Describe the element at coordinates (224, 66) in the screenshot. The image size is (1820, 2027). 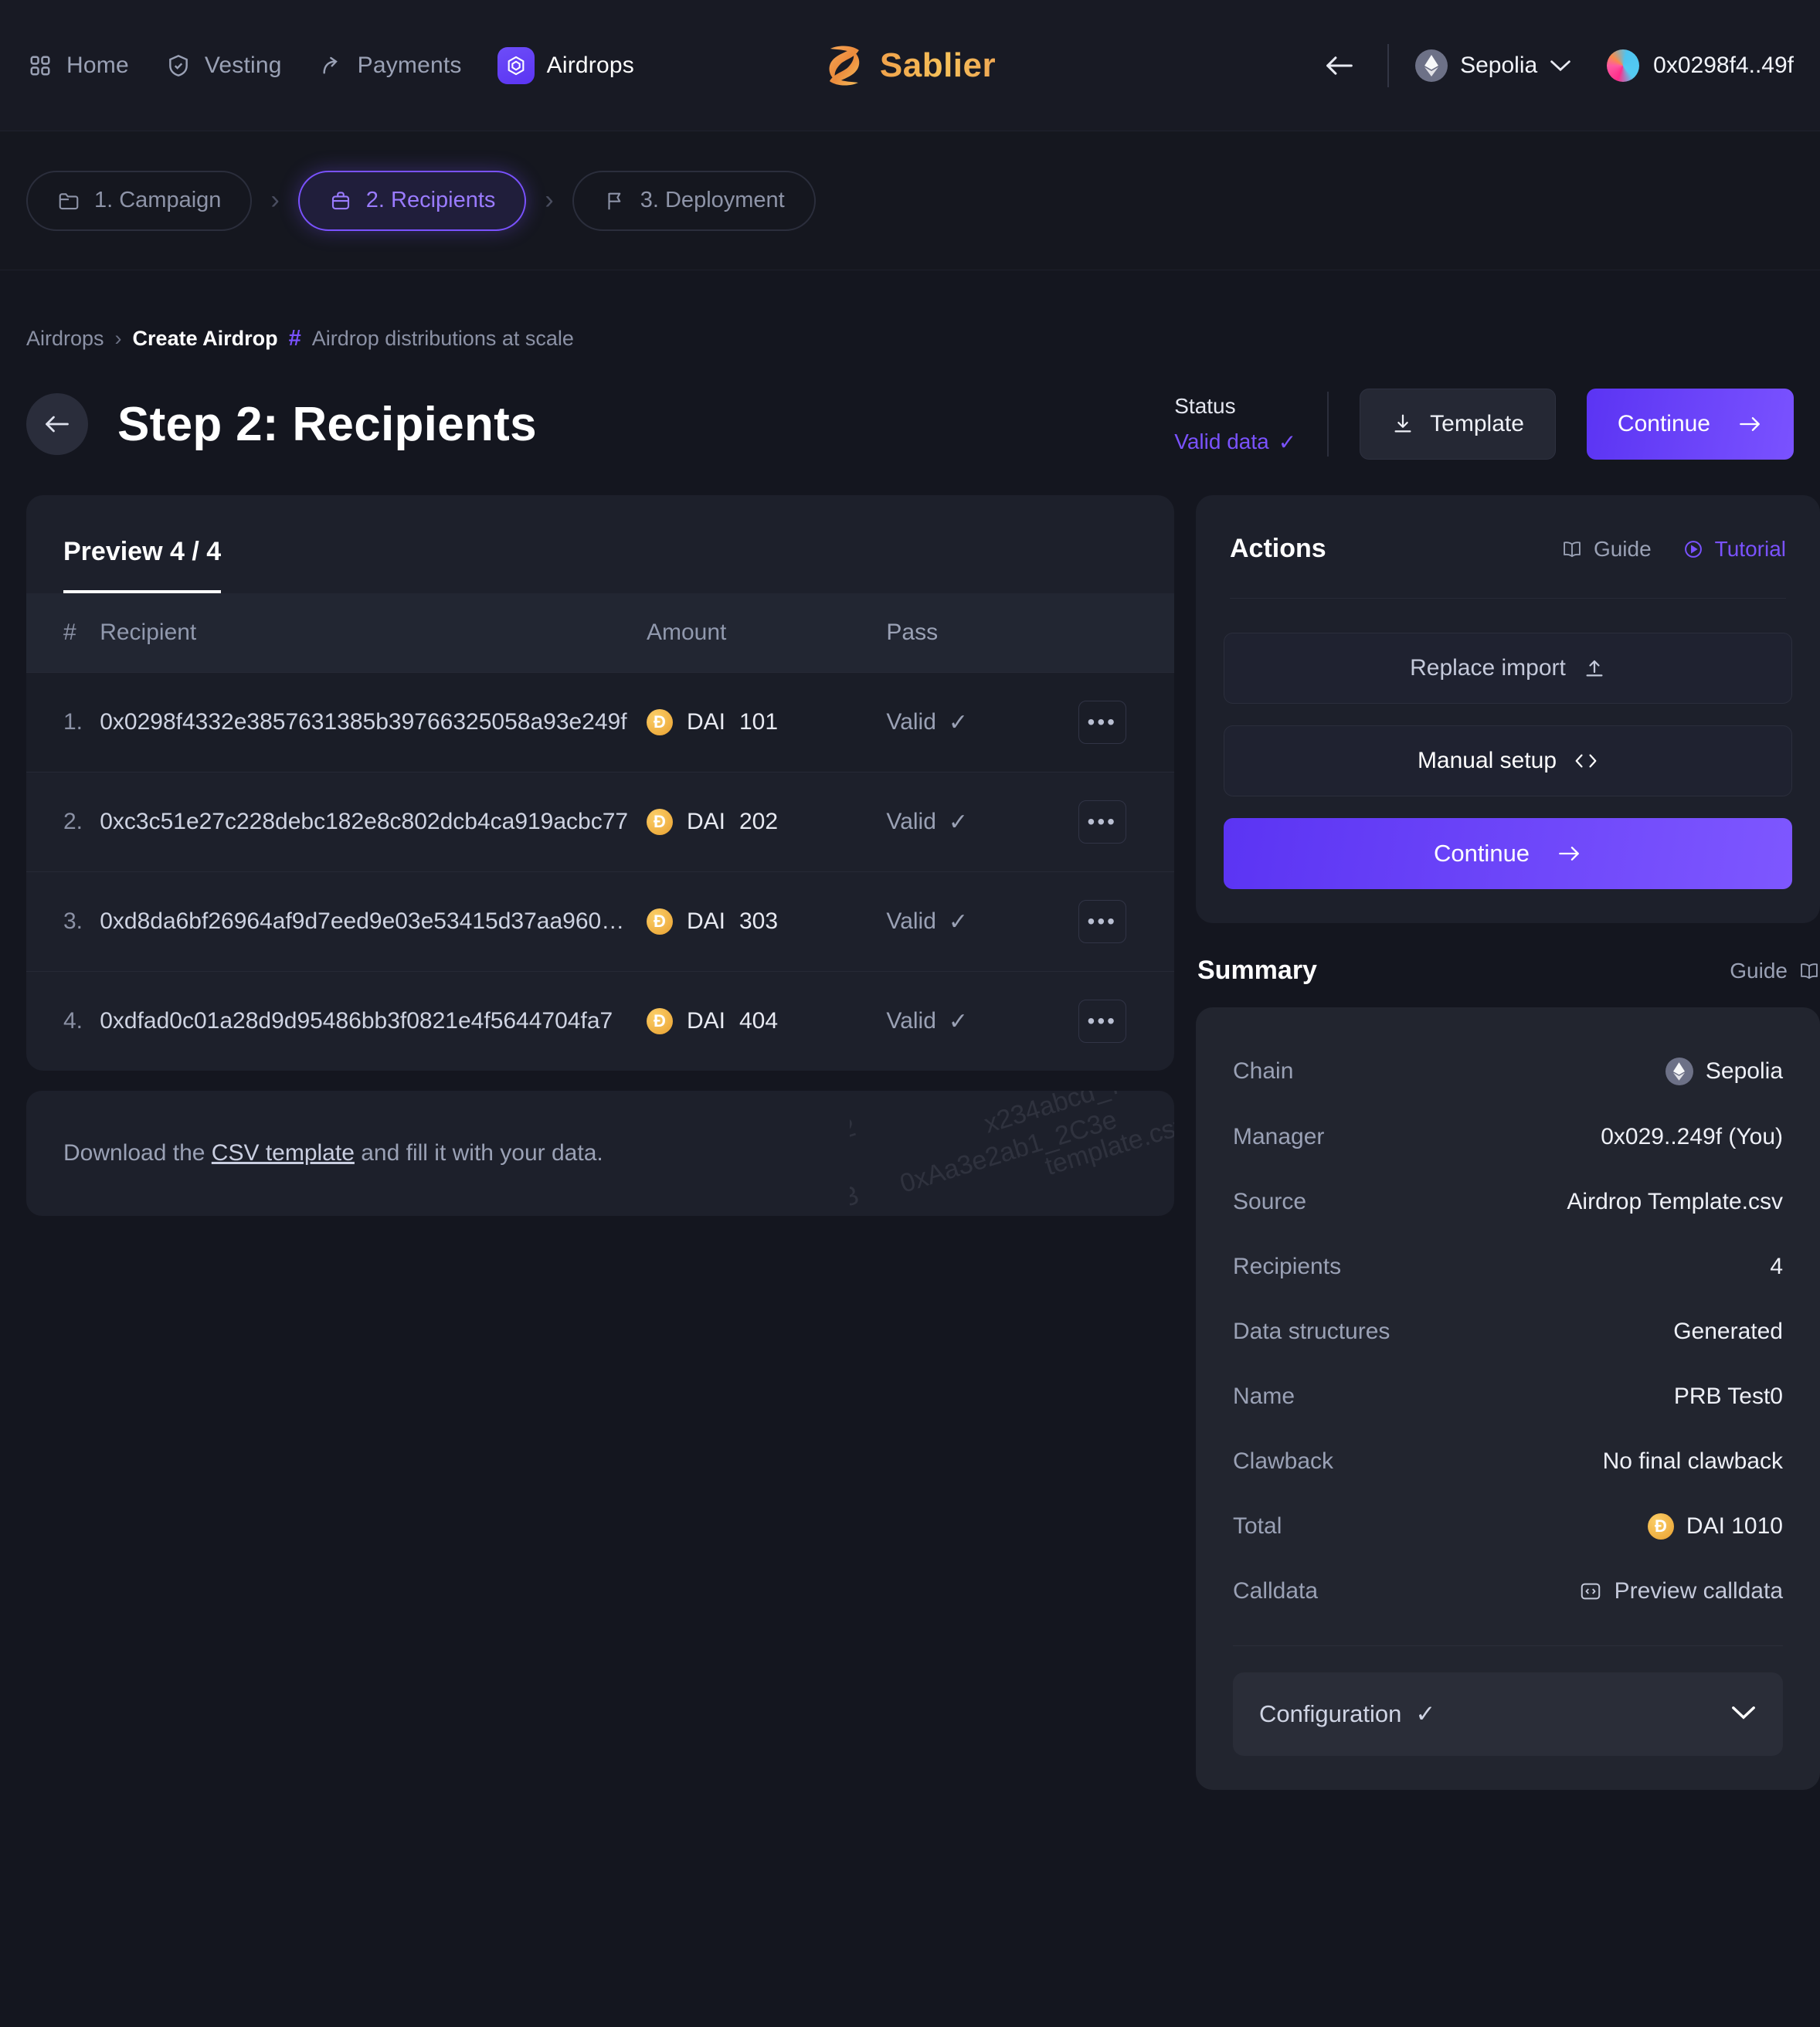
I see `nav-item-vesting: Vesting` at that location.